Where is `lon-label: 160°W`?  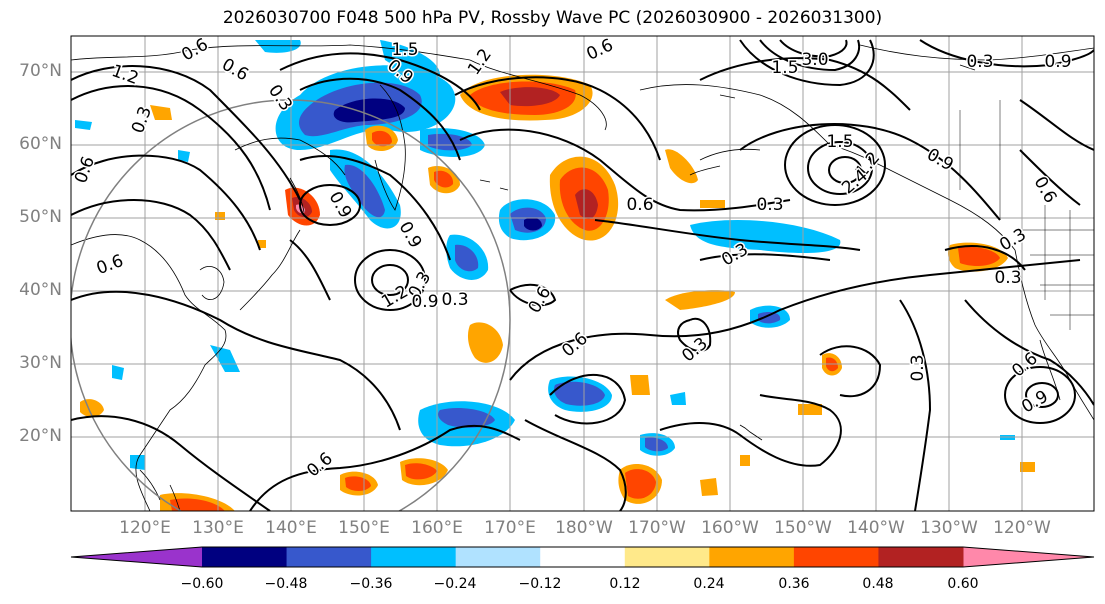
lon-label: 160°W is located at coordinates (730, 528).